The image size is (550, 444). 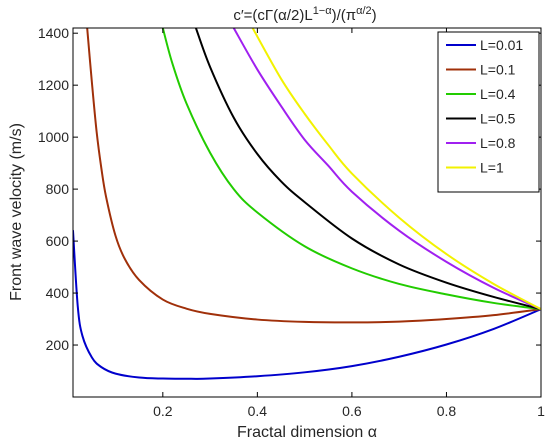 I want to click on legend-entry-label: L=0.01, so click(x=501, y=45).